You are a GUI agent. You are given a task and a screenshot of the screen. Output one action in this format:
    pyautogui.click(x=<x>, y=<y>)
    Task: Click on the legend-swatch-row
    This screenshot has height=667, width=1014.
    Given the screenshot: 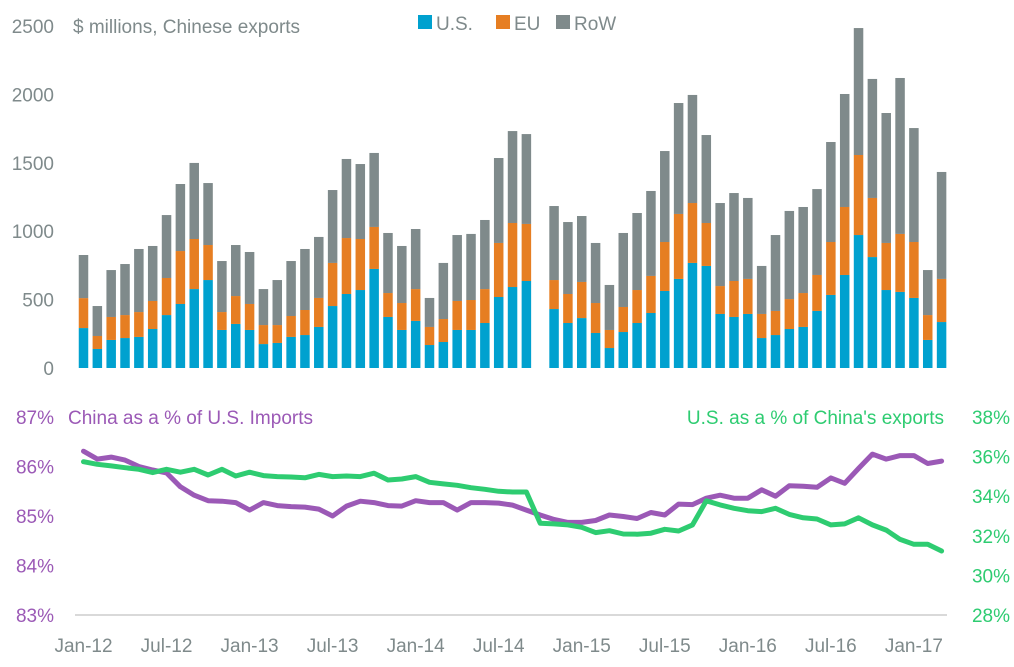 What is the action you would take?
    pyautogui.click(x=563, y=22)
    